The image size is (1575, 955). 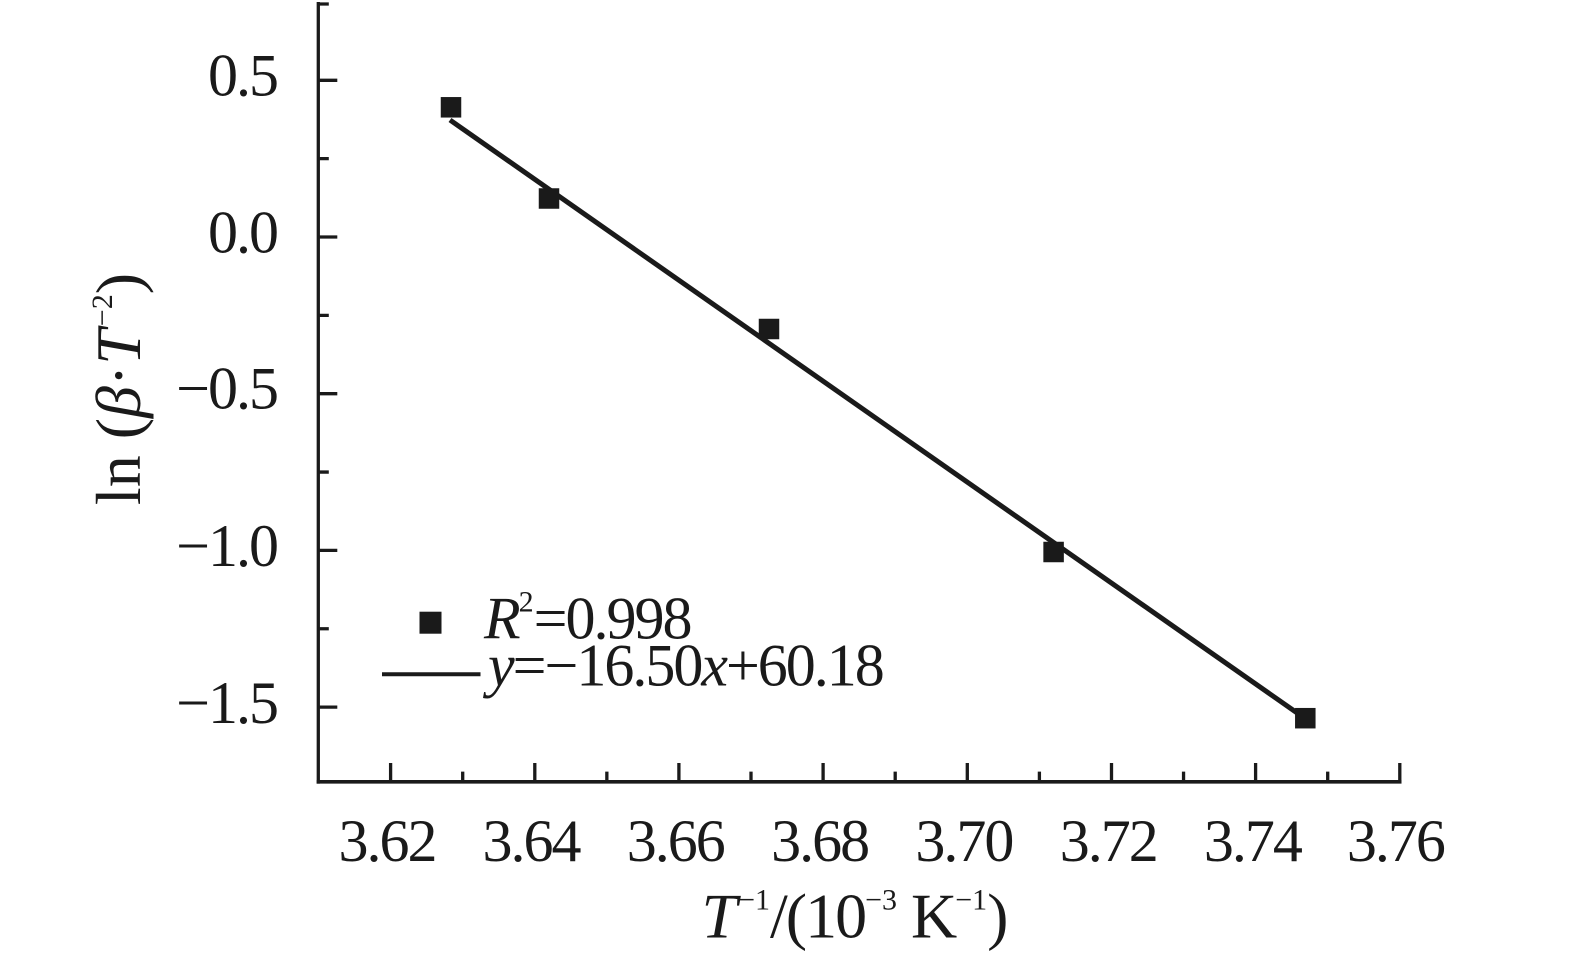 What do you see at coordinates (1396, 841) in the screenshot?
I see `svg-text: 3.76` at bounding box center [1396, 841].